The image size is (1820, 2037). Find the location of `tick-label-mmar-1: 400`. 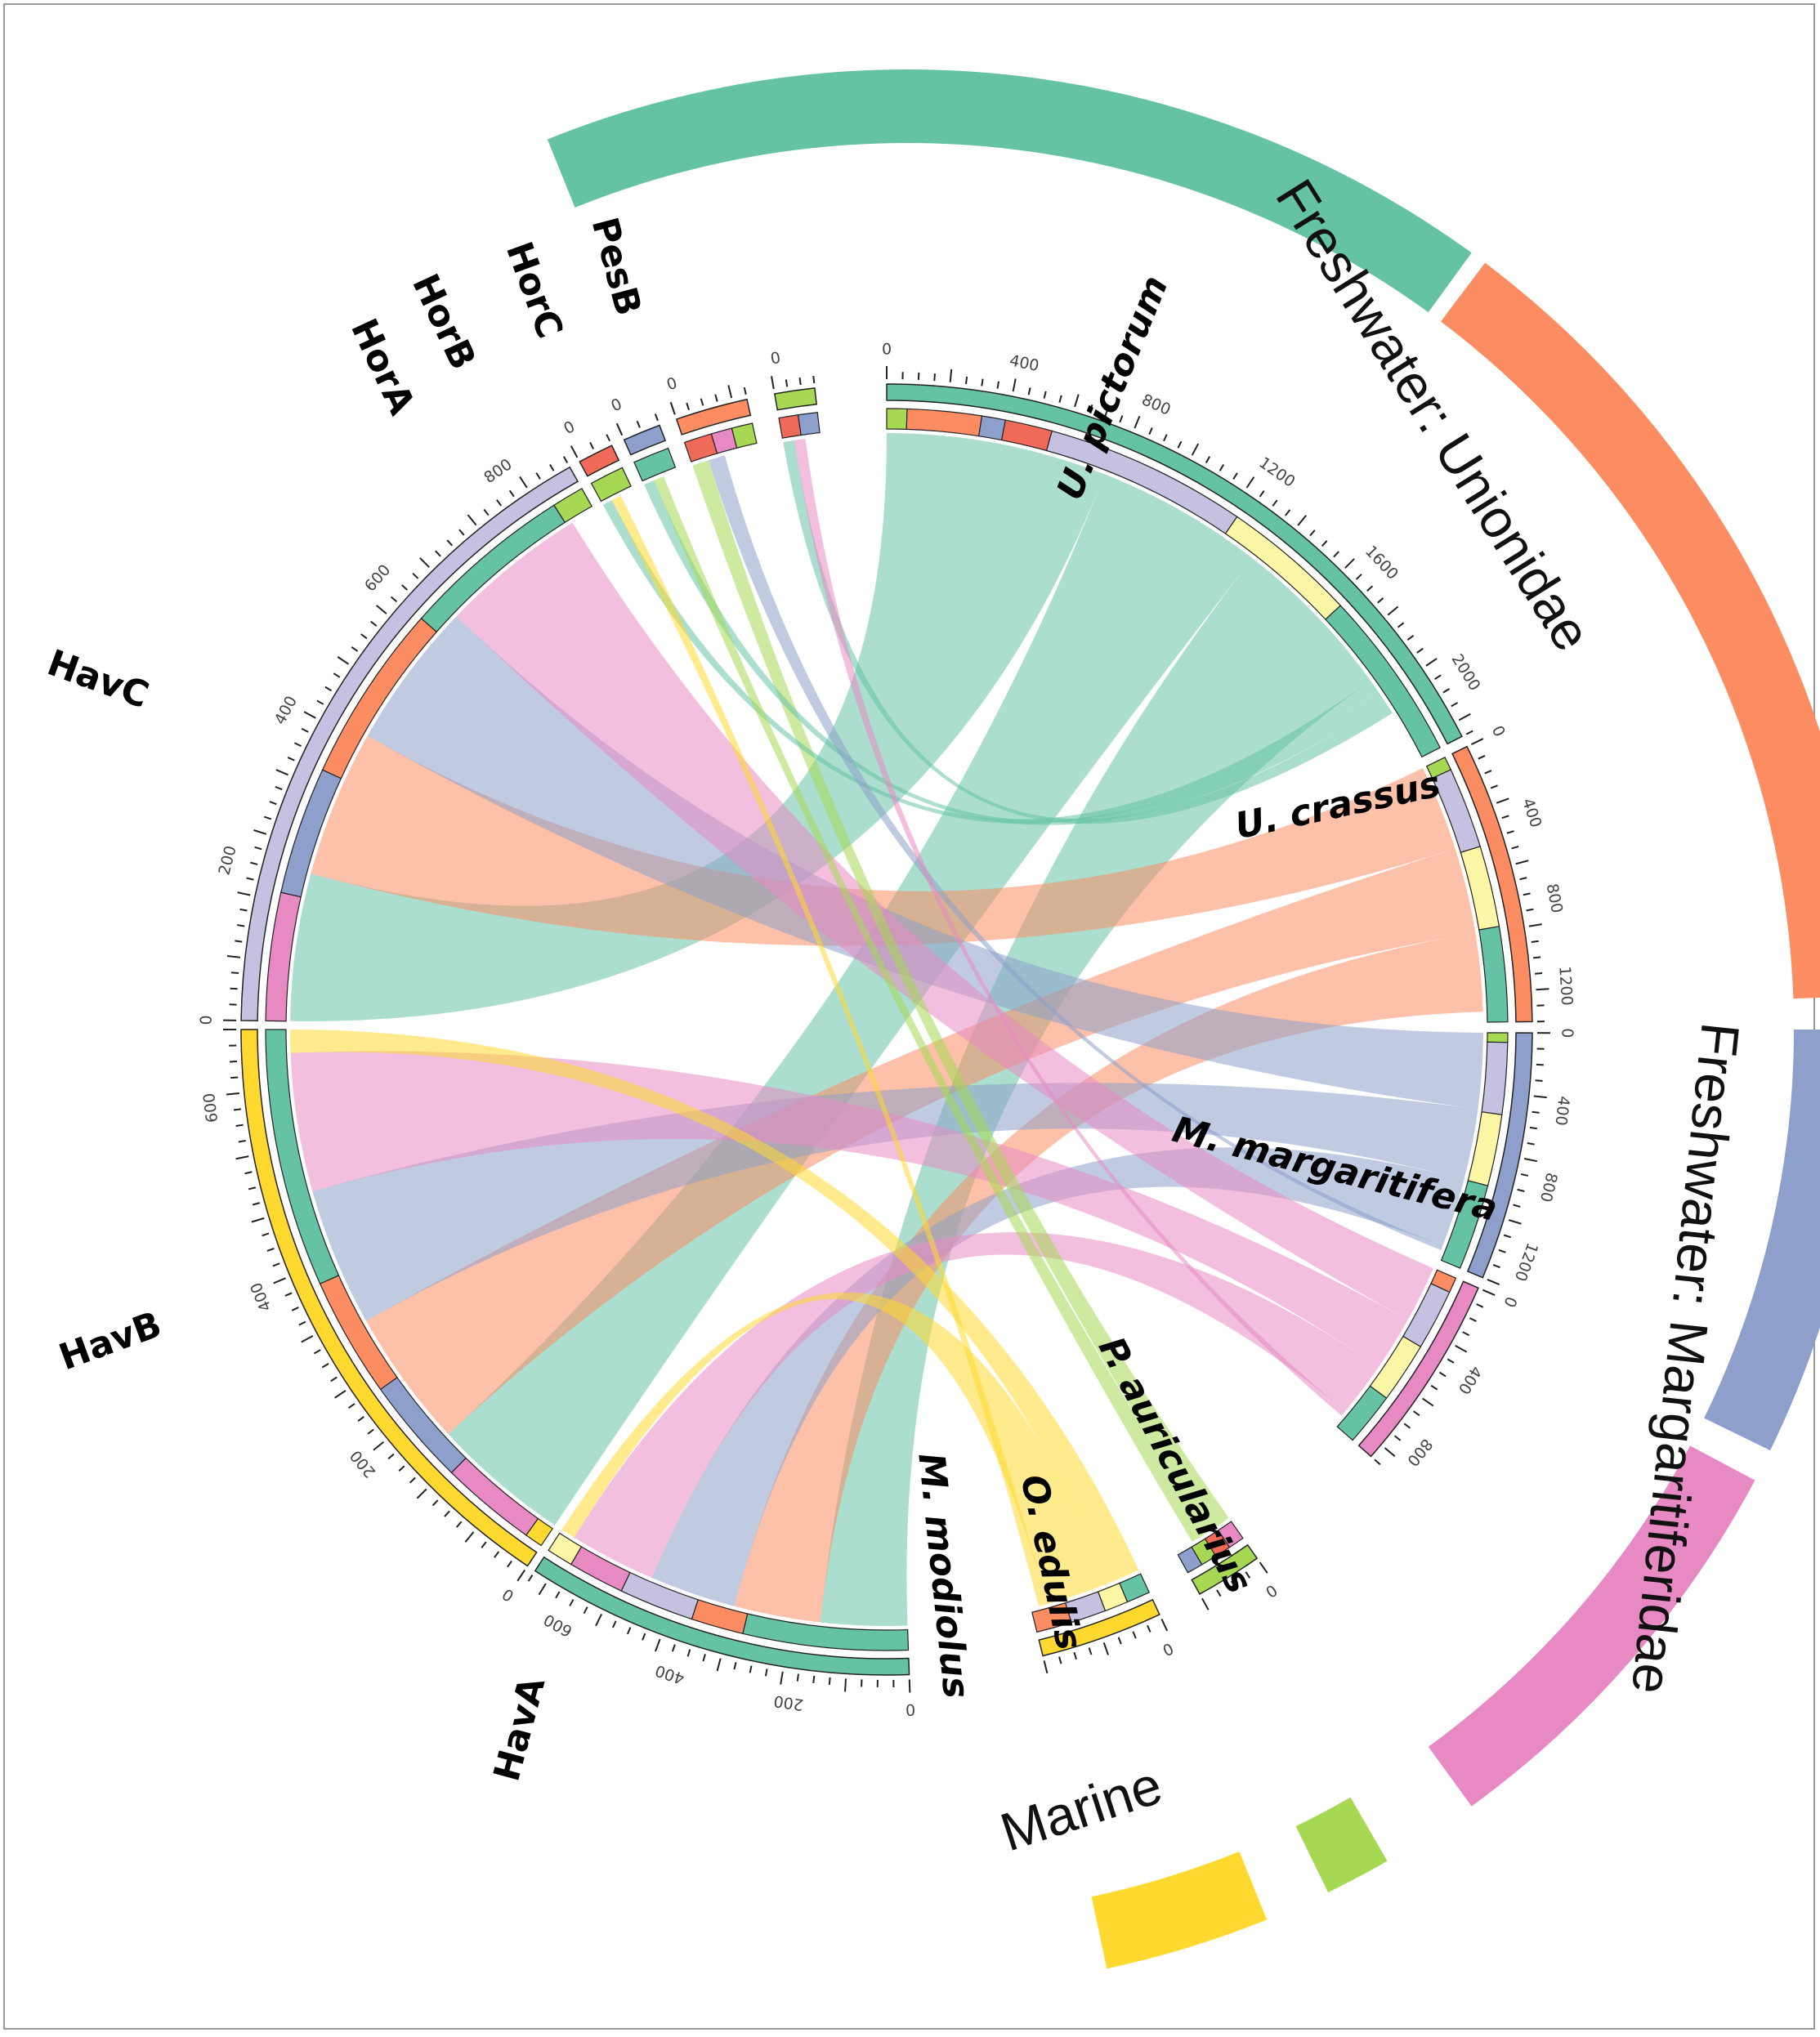

tick-label-mmar-1: 400 is located at coordinates (1561, 1111).